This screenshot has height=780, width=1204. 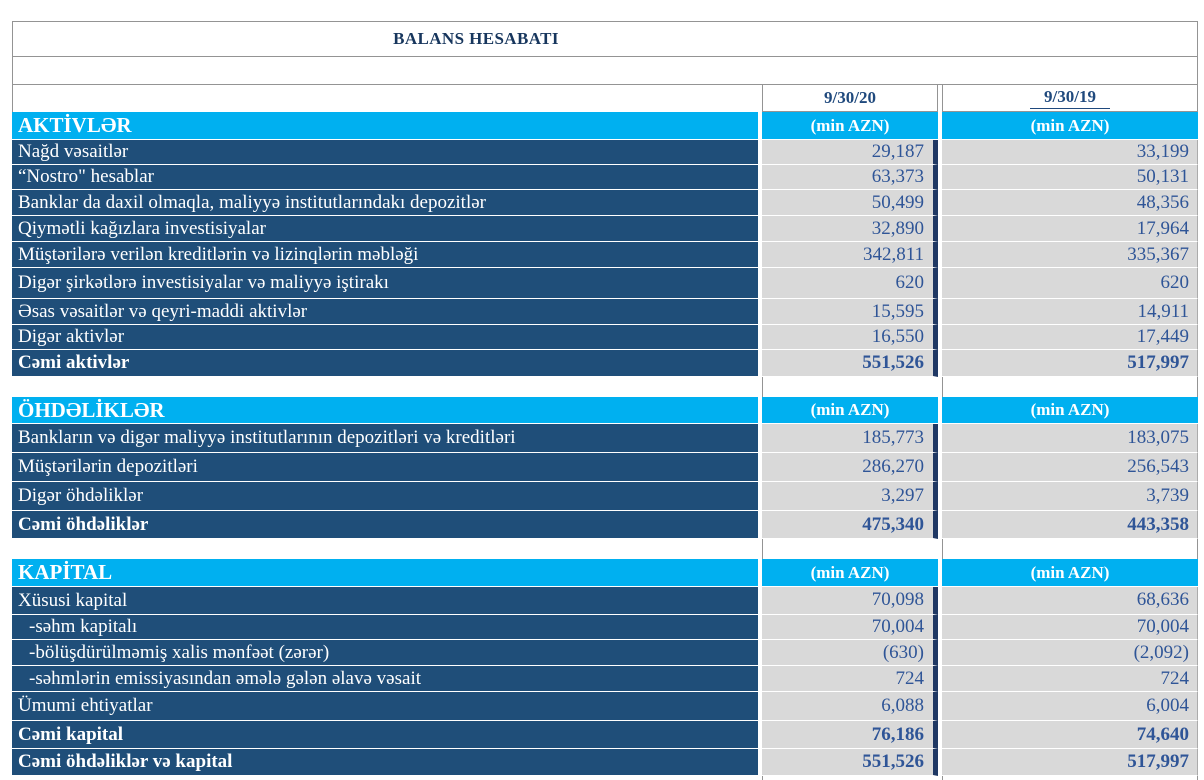 What do you see at coordinates (605, 71) in the screenshot?
I see `blank-row` at bounding box center [605, 71].